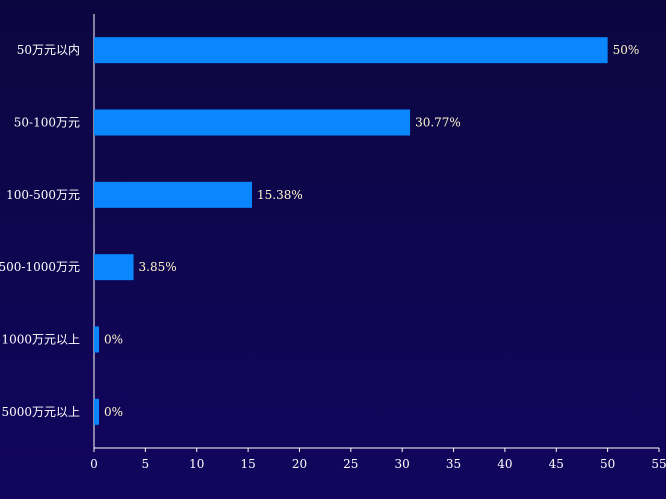  Describe the element at coordinates (402, 464) in the screenshot. I see `x-tick-label: 30` at that location.